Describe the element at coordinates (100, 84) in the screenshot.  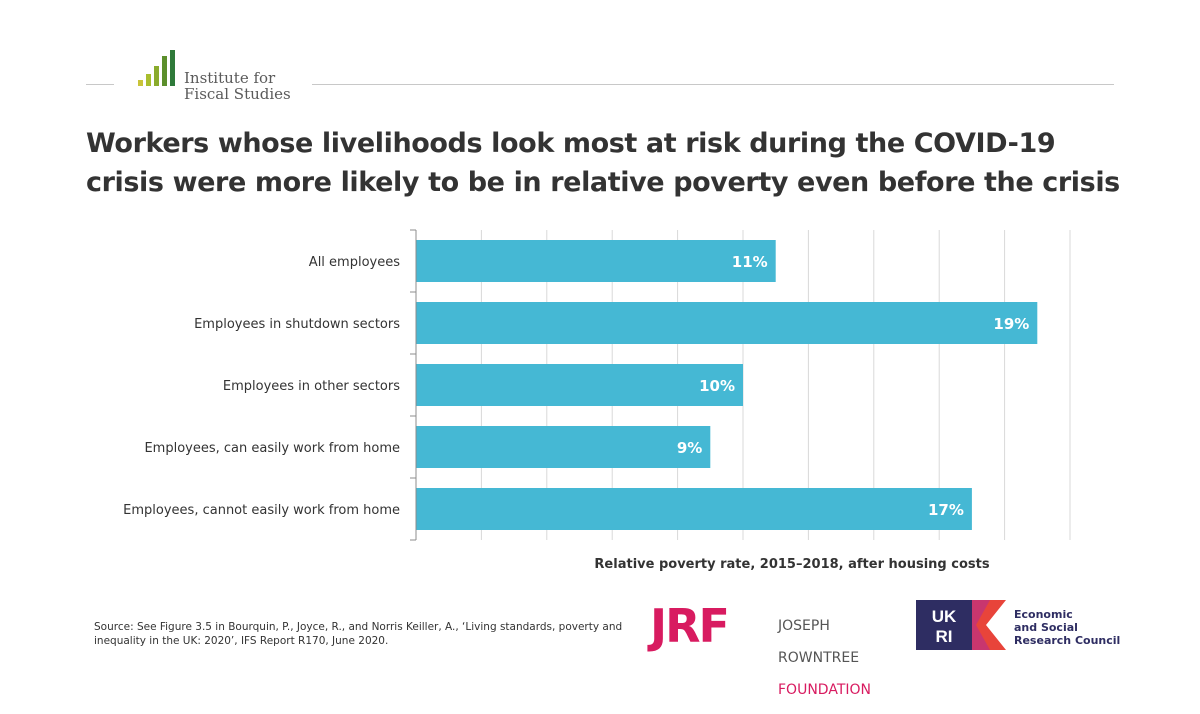
I see `header-rule-left` at that location.